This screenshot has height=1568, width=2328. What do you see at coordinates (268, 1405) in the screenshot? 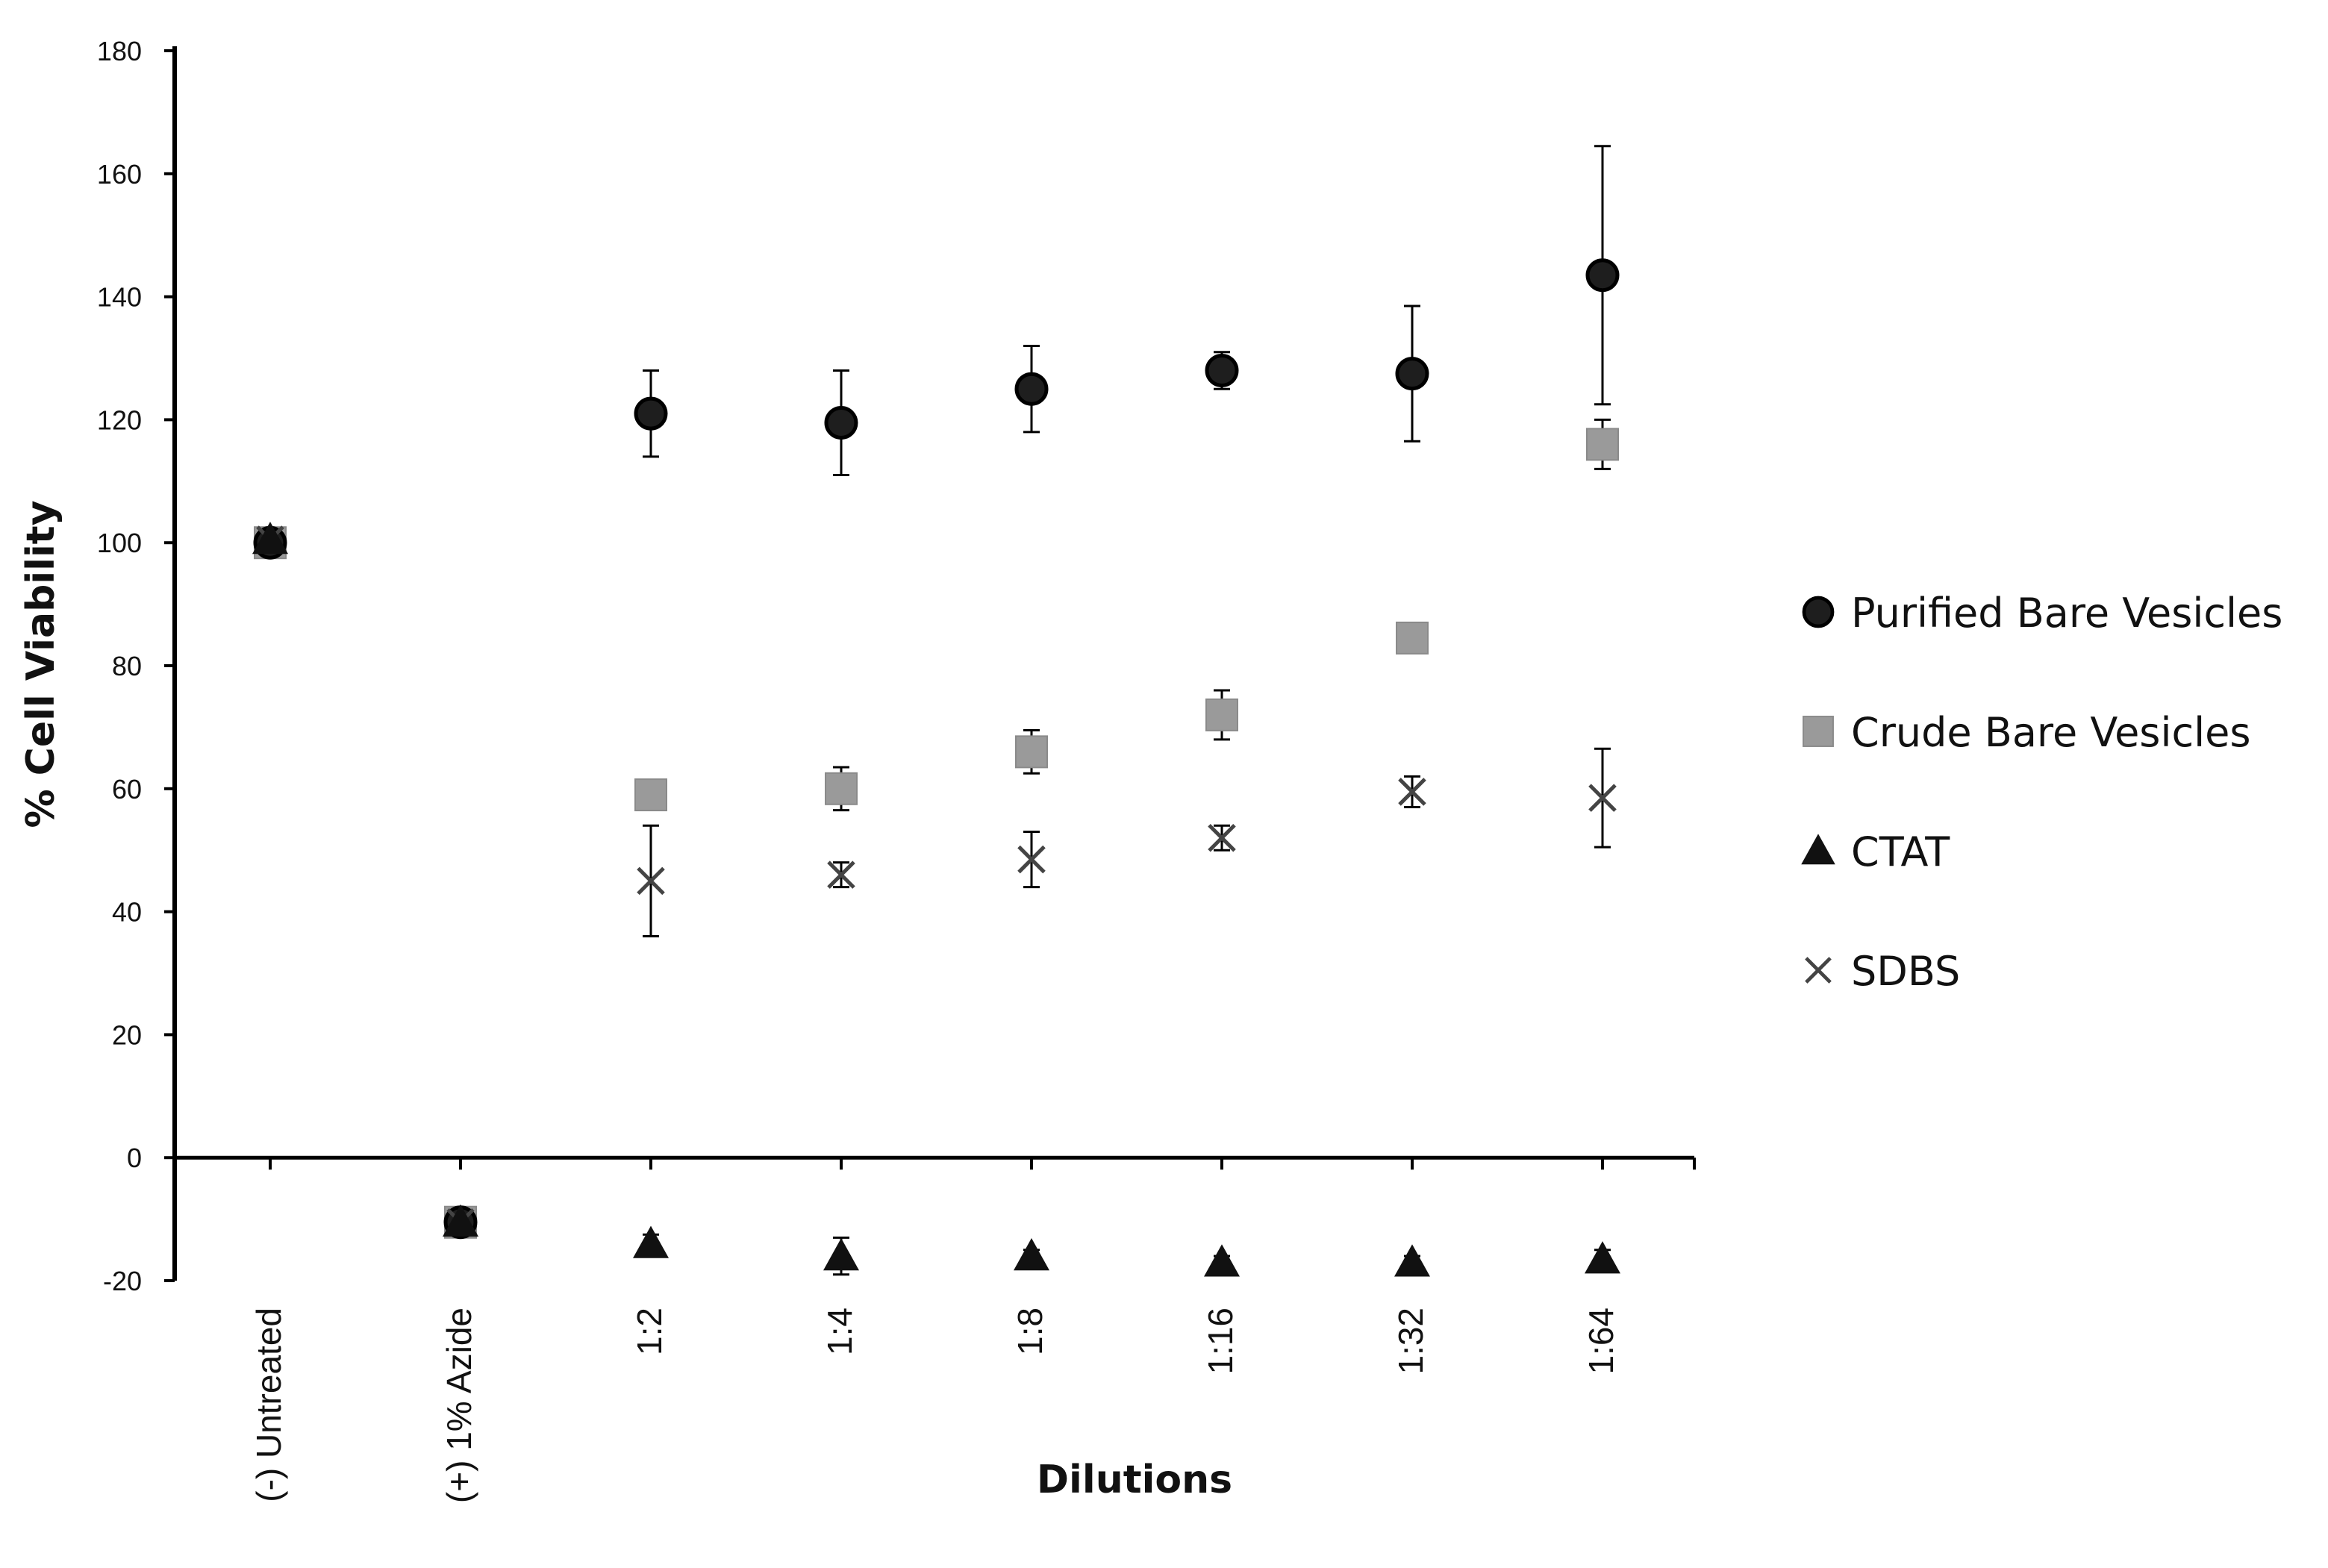
I see `x-tick-label: (-) Untreated` at bounding box center [268, 1405].